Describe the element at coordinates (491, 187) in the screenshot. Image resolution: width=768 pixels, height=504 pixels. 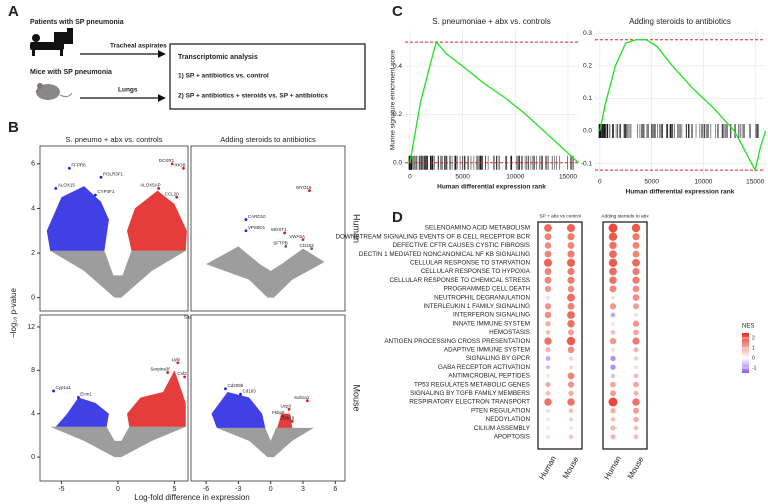
I see `x-axis-label: Human differential expression rank` at that location.